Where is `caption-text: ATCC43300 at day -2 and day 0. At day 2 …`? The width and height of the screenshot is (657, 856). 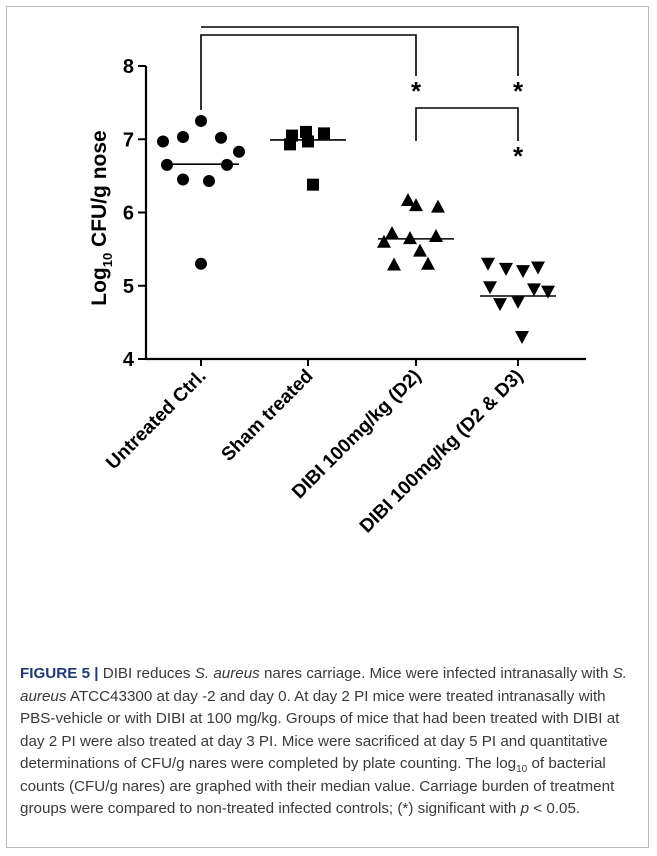
caption-text: ATCC43300 at day -2 and day 0. At day 2 … is located at coordinates (320, 730).